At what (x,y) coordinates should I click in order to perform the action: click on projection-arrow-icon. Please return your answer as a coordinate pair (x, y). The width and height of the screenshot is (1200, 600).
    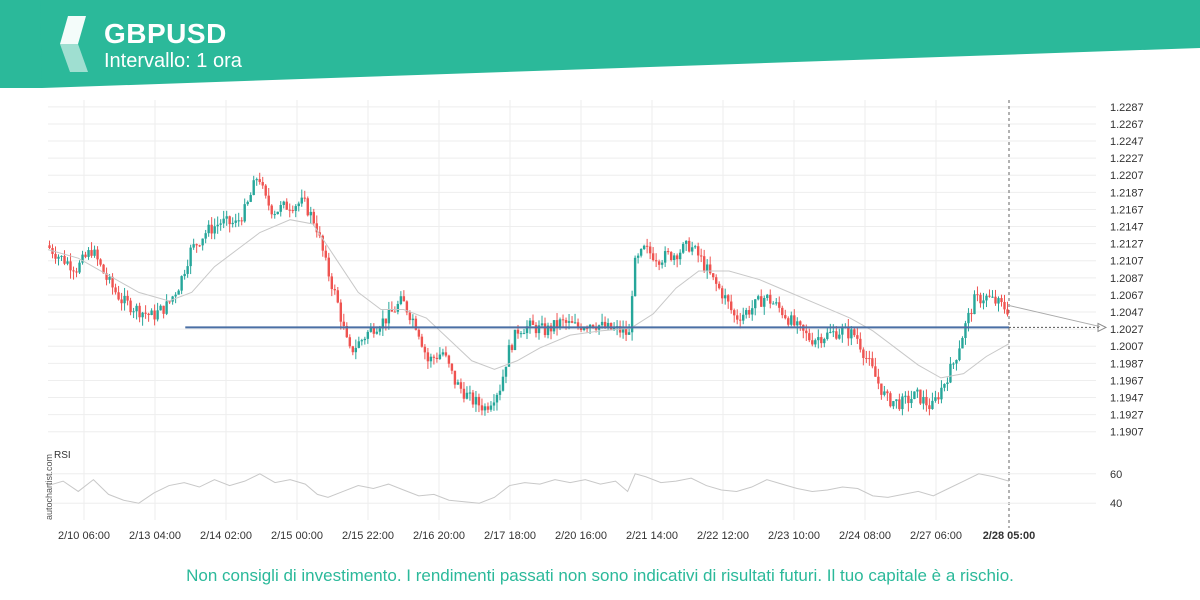
    Looking at the image, I should click on (1102, 327).